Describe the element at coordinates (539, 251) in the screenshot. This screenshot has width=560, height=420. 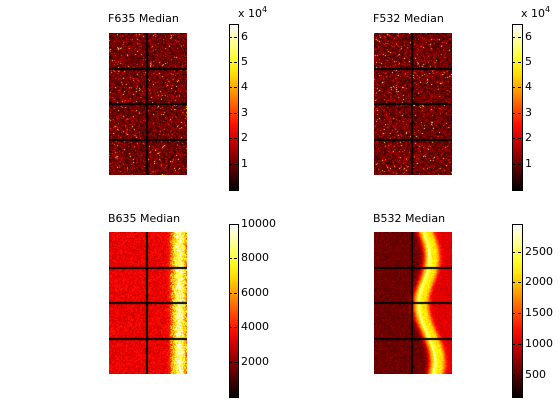
I see `colorbar-tick-label: 2500` at that location.